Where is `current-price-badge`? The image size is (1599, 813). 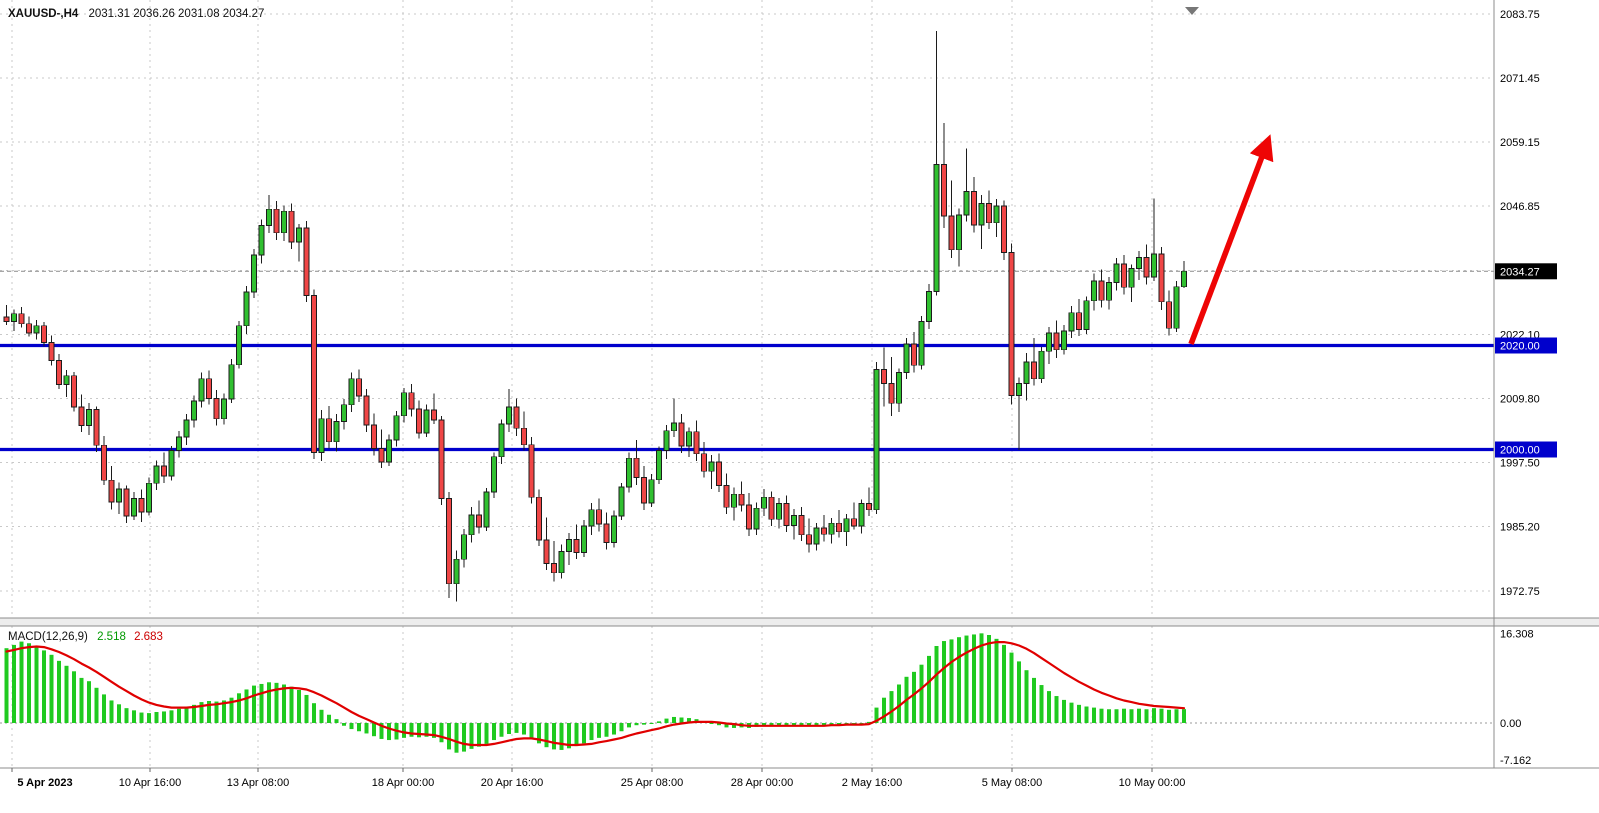
current-price-badge is located at coordinates (1526, 271).